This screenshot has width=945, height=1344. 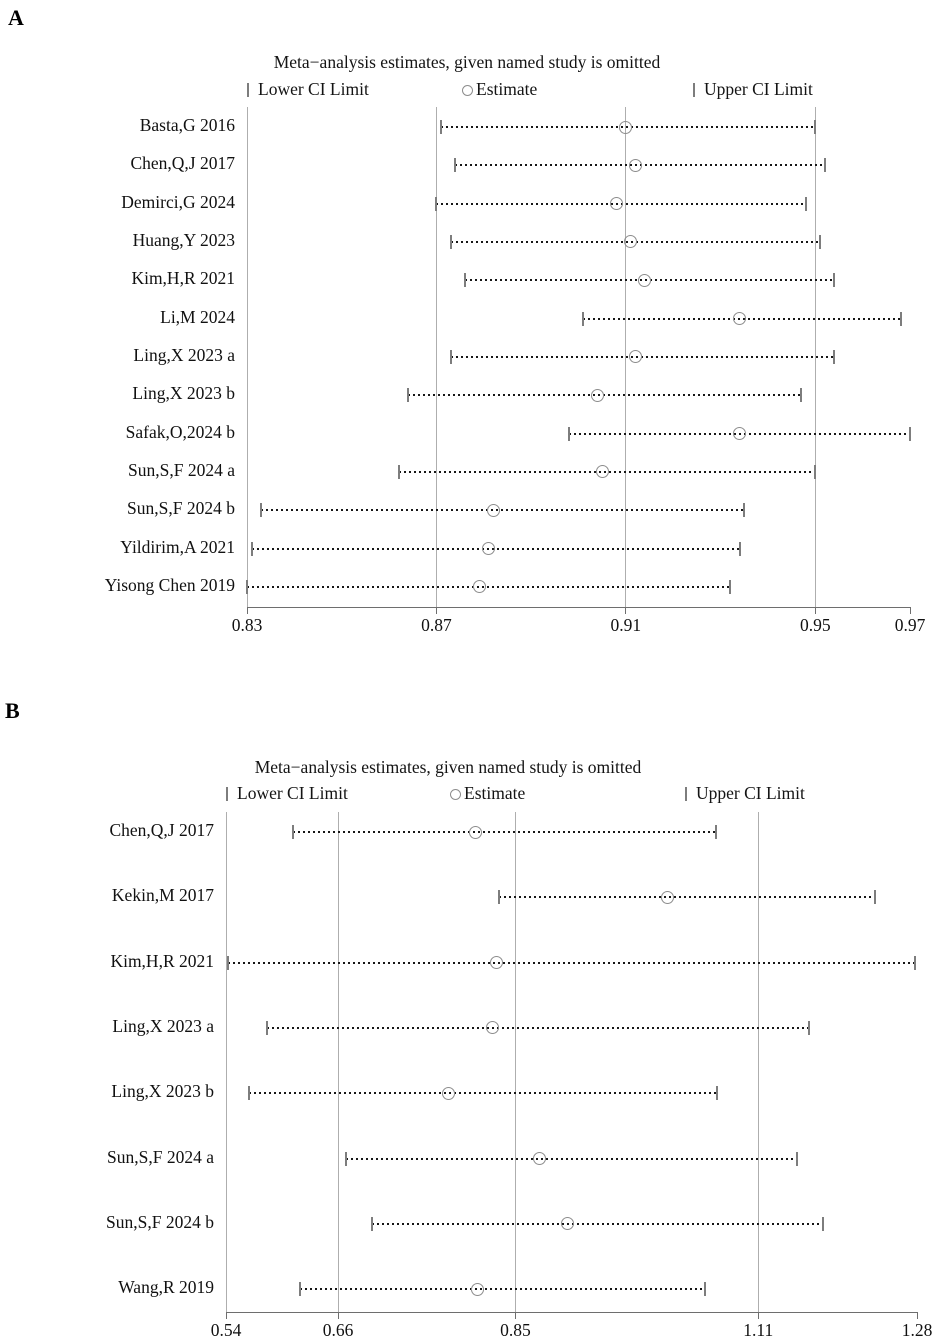 What do you see at coordinates (180, 431) in the screenshot?
I see `study-label: Safak,O,2024 b` at bounding box center [180, 431].